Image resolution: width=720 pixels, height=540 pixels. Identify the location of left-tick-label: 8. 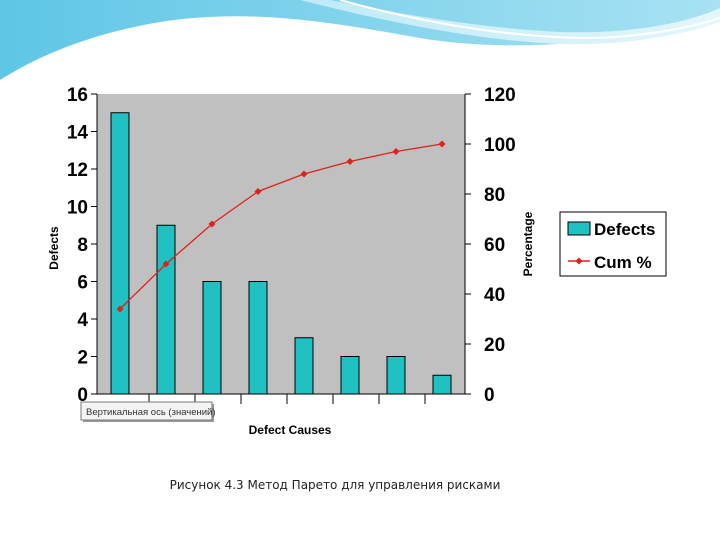
(82, 245).